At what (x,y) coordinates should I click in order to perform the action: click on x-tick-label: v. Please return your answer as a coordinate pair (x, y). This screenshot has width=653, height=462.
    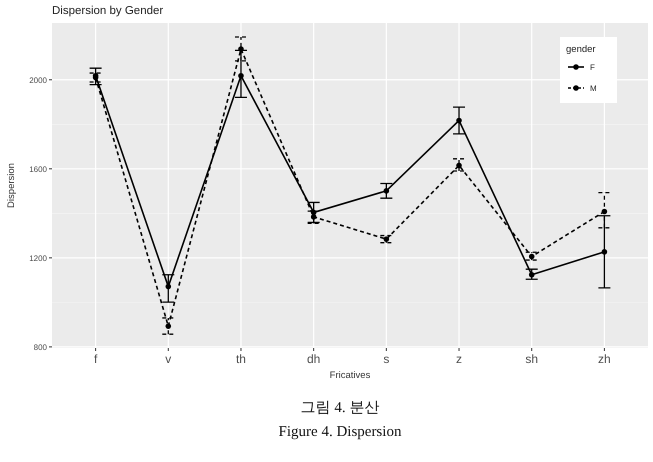
    Looking at the image, I should click on (168, 359).